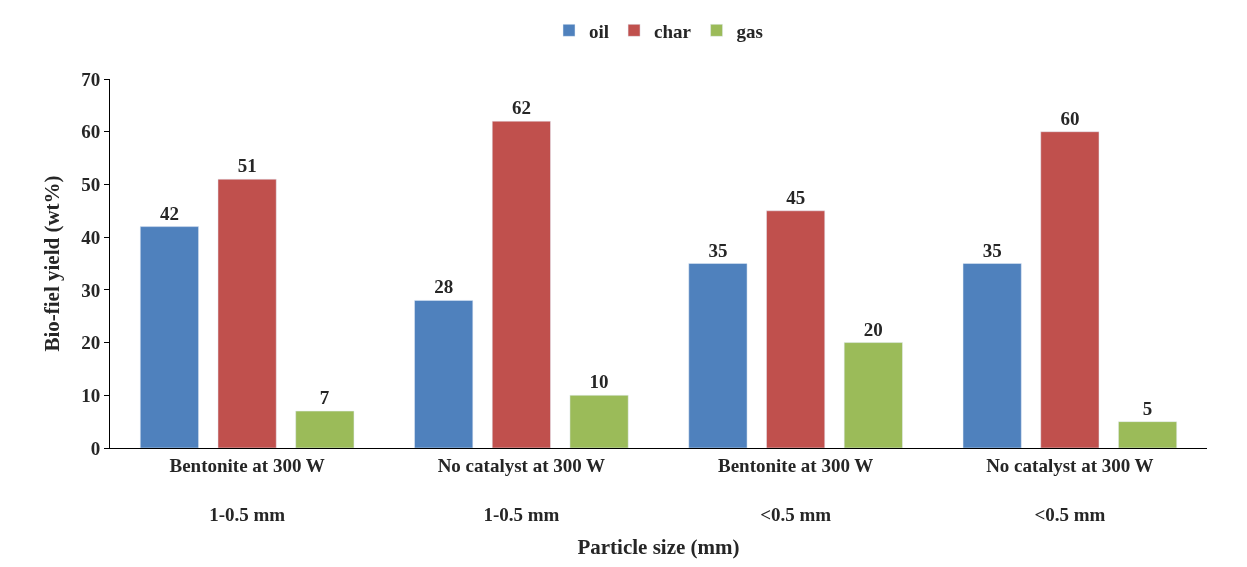 The height and width of the screenshot is (567, 1247). What do you see at coordinates (91, 185) in the screenshot?
I see `y-tick-label: 50` at bounding box center [91, 185].